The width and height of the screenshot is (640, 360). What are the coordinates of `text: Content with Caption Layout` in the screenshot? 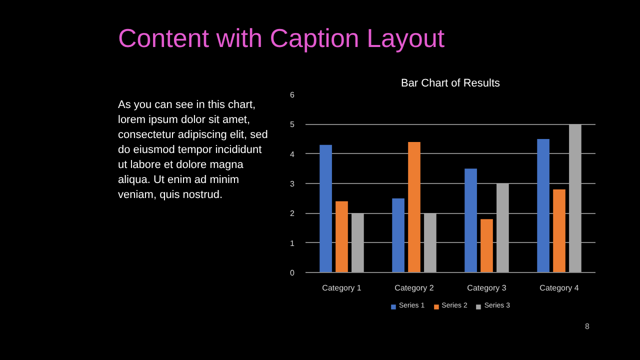 It's located at (281, 38).